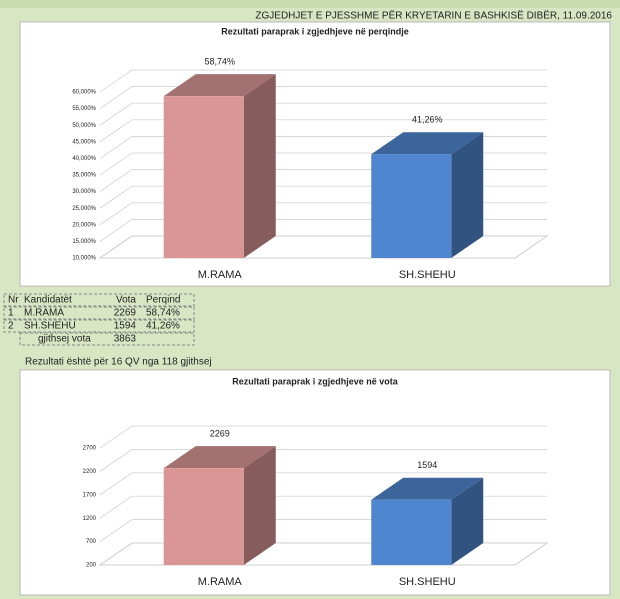 This screenshot has height=599, width=620. Describe the element at coordinates (64, 339) in the screenshot. I see `total-label: gjithsej vota` at that location.